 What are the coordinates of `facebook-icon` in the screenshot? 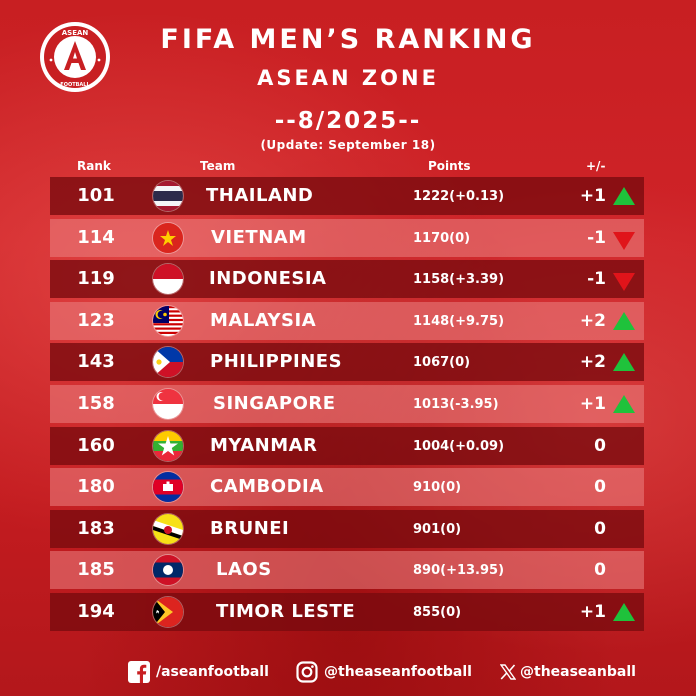 It's located at (139, 672).